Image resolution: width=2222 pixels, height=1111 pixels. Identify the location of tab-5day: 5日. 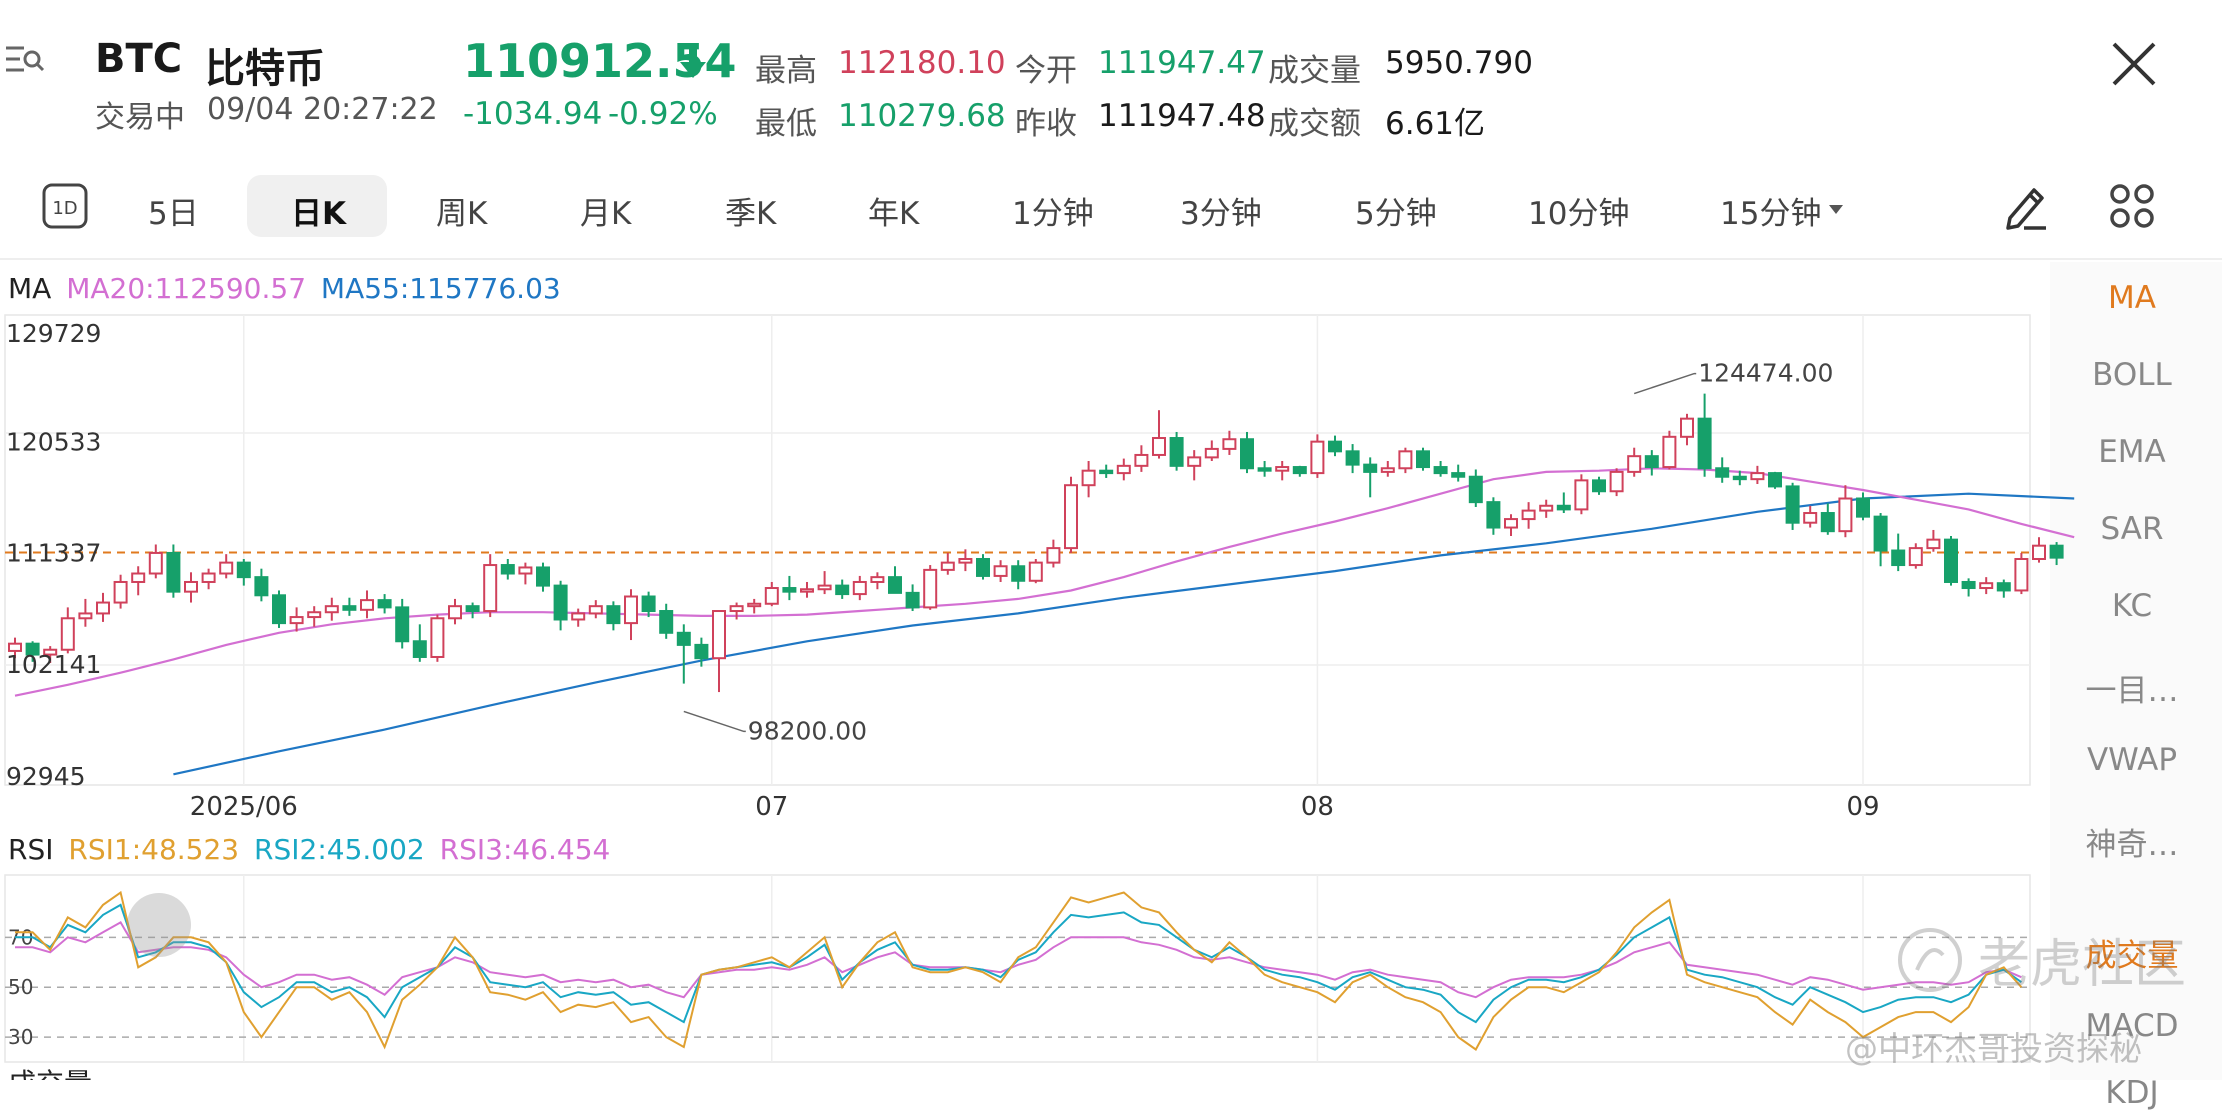
(173, 214).